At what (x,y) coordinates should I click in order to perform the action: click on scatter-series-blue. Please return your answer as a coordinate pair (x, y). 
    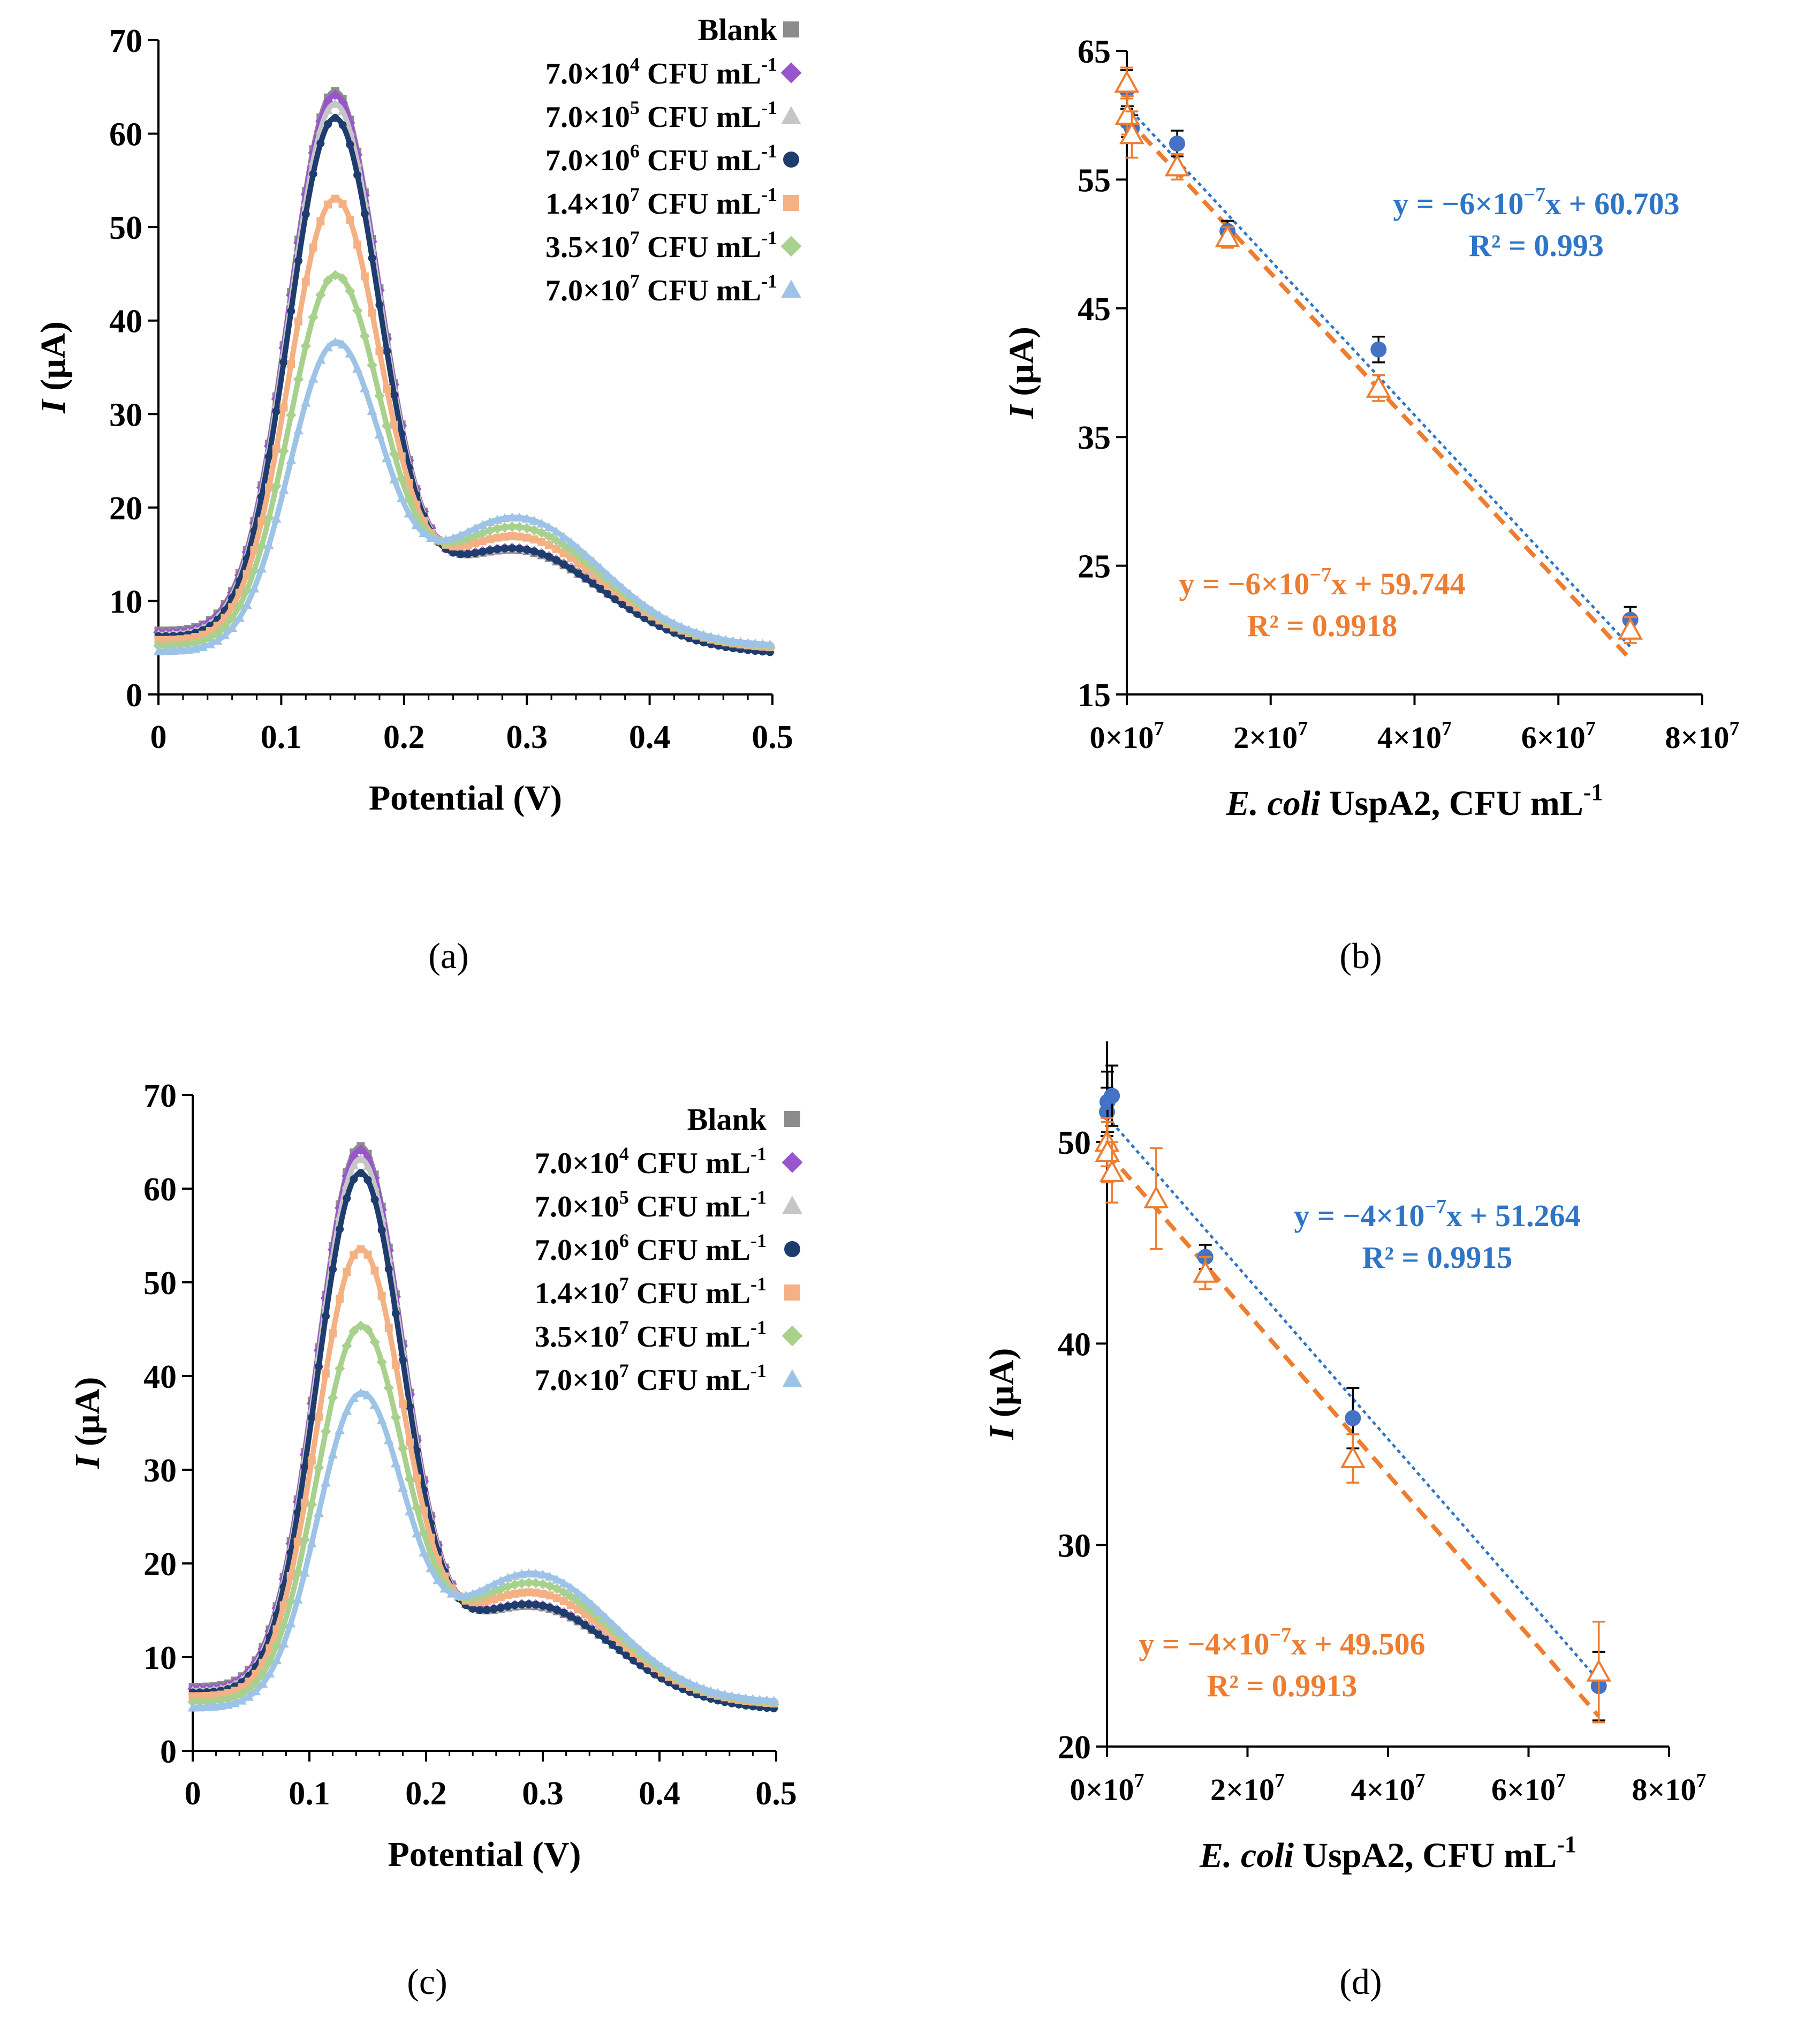
    Looking at the image, I should click on (1353, 1393).